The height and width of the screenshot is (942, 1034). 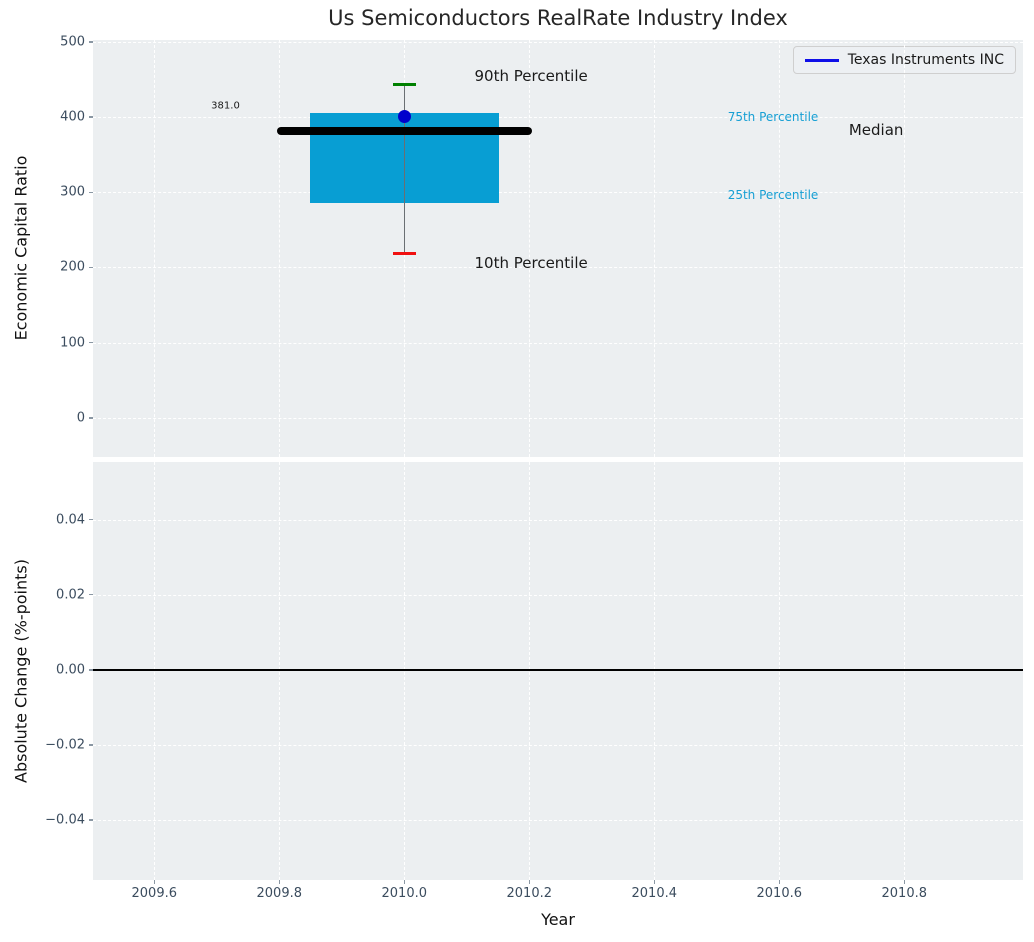 What do you see at coordinates (72, 117) in the screenshot?
I see `y-tick-label: 400` at bounding box center [72, 117].